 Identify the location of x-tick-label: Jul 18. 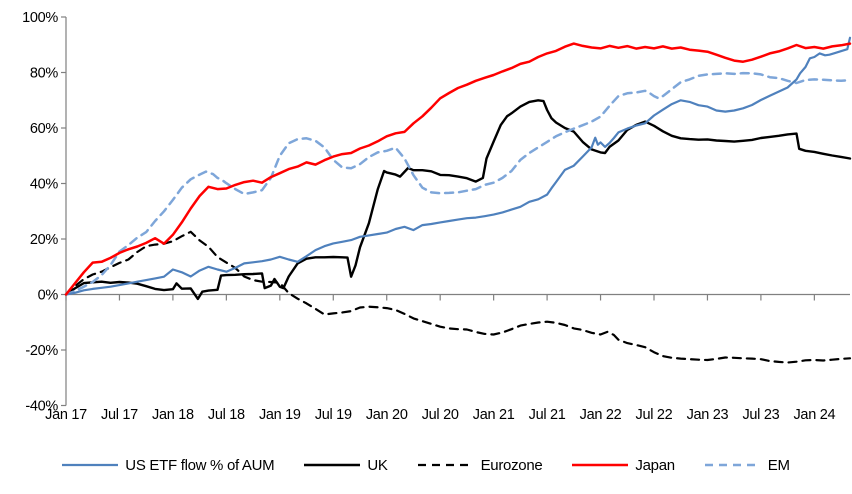
(226, 415).